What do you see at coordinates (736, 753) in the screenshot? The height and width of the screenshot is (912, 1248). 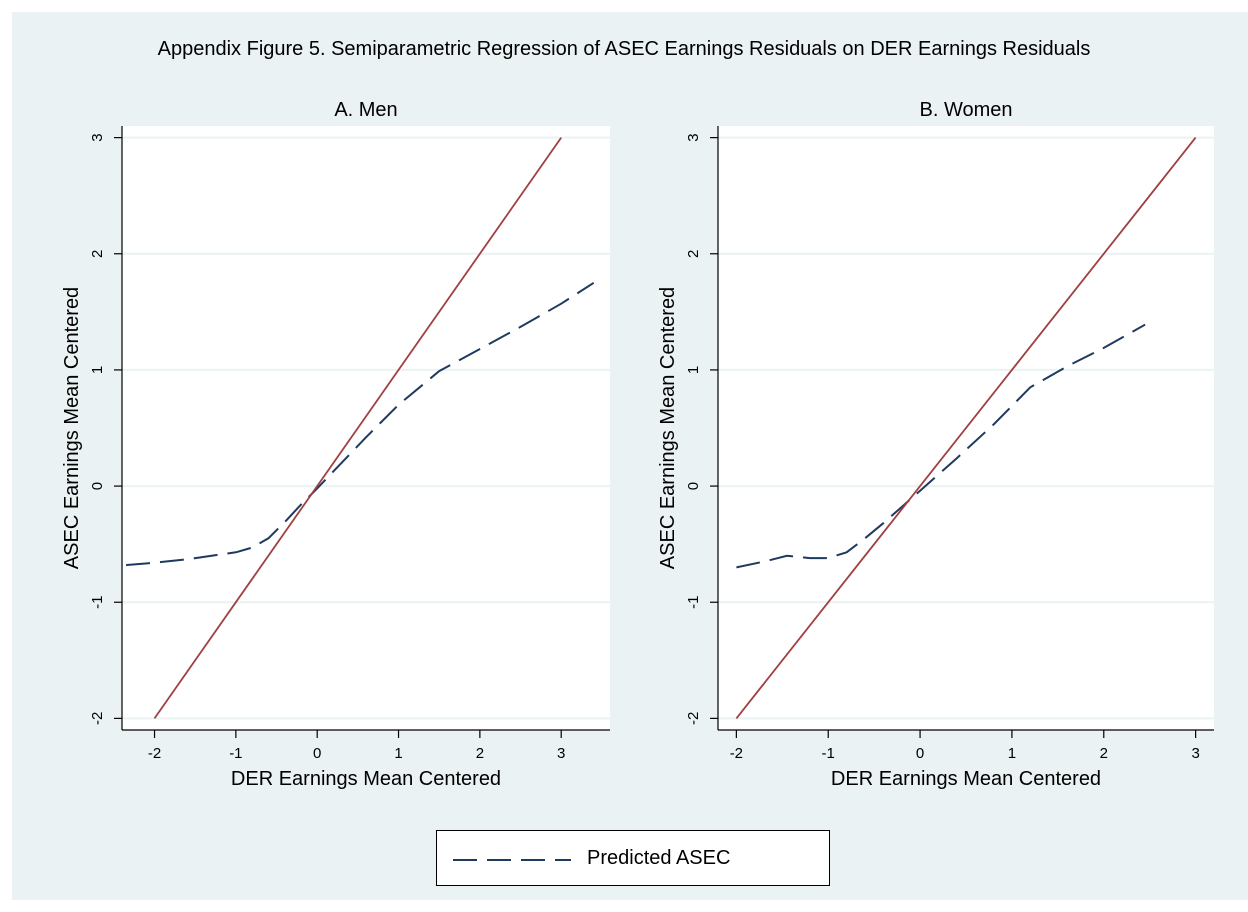 I see `women-x-tick-label-0: -2` at bounding box center [736, 753].